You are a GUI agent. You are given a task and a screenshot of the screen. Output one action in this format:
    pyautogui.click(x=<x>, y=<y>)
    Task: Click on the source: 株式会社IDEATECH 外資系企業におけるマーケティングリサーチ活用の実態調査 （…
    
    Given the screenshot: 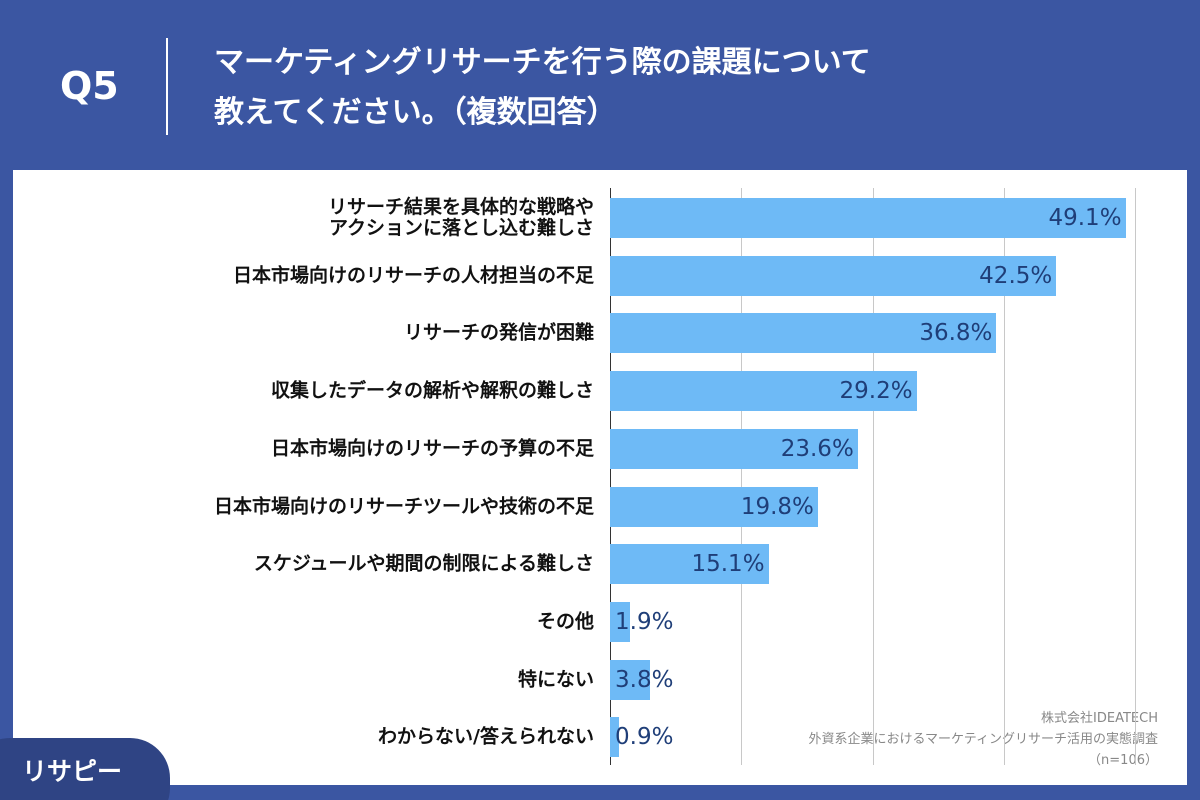 What is the action you would take?
    pyautogui.click(x=983, y=739)
    